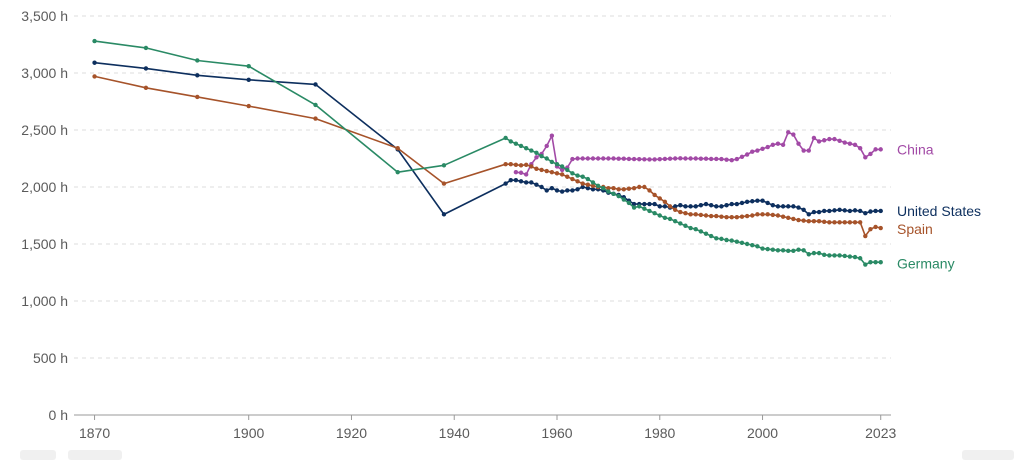 This screenshot has height=460, width=1019. What do you see at coordinates (95, 455) in the screenshot?
I see `control-stub-middle` at bounding box center [95, 455].